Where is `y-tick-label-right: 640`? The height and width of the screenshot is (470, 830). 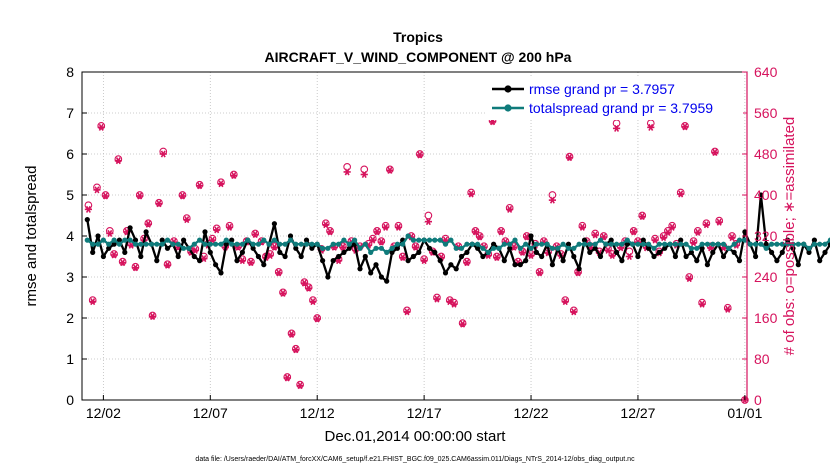 y-tick-label-right: 640 is located at coordinates (766, 72).